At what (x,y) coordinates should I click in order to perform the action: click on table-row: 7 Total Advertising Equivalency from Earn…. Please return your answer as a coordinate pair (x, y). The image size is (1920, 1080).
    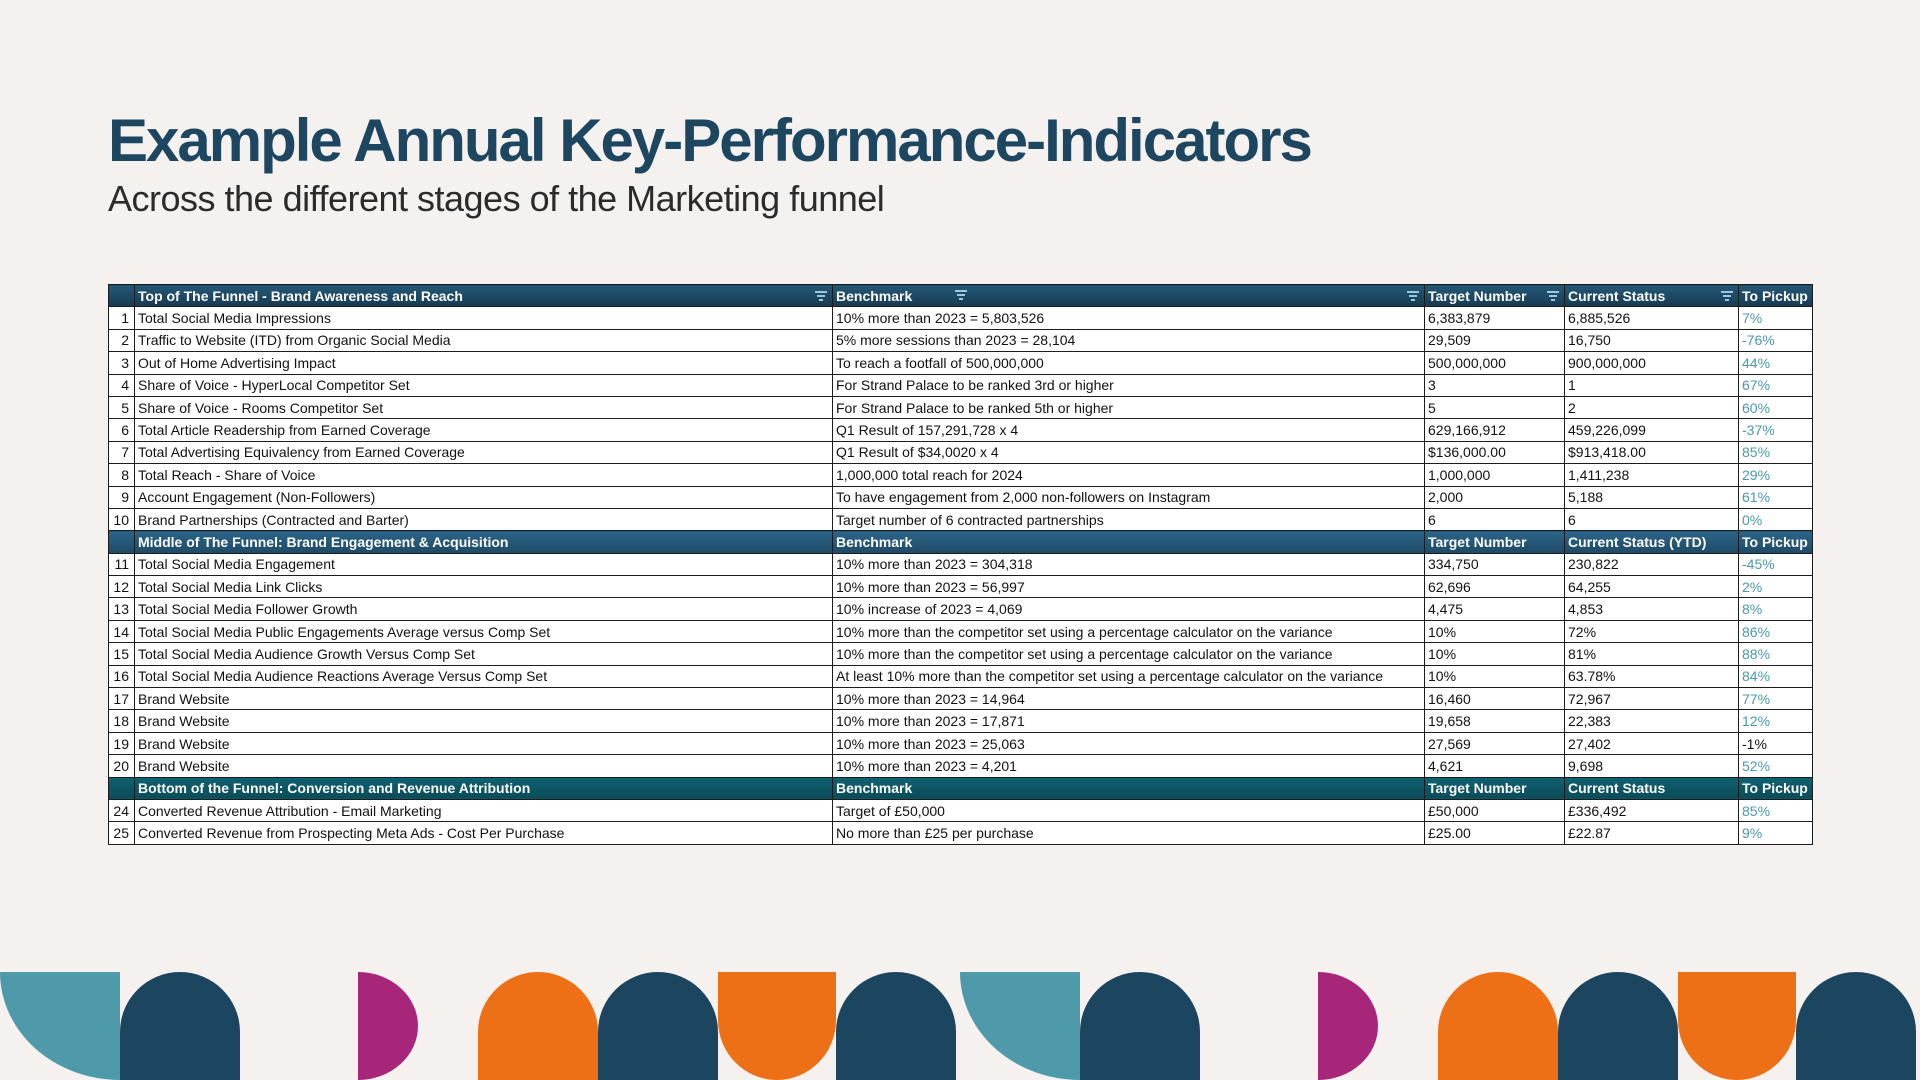
    Looking at the image, I should click on (960, 452).